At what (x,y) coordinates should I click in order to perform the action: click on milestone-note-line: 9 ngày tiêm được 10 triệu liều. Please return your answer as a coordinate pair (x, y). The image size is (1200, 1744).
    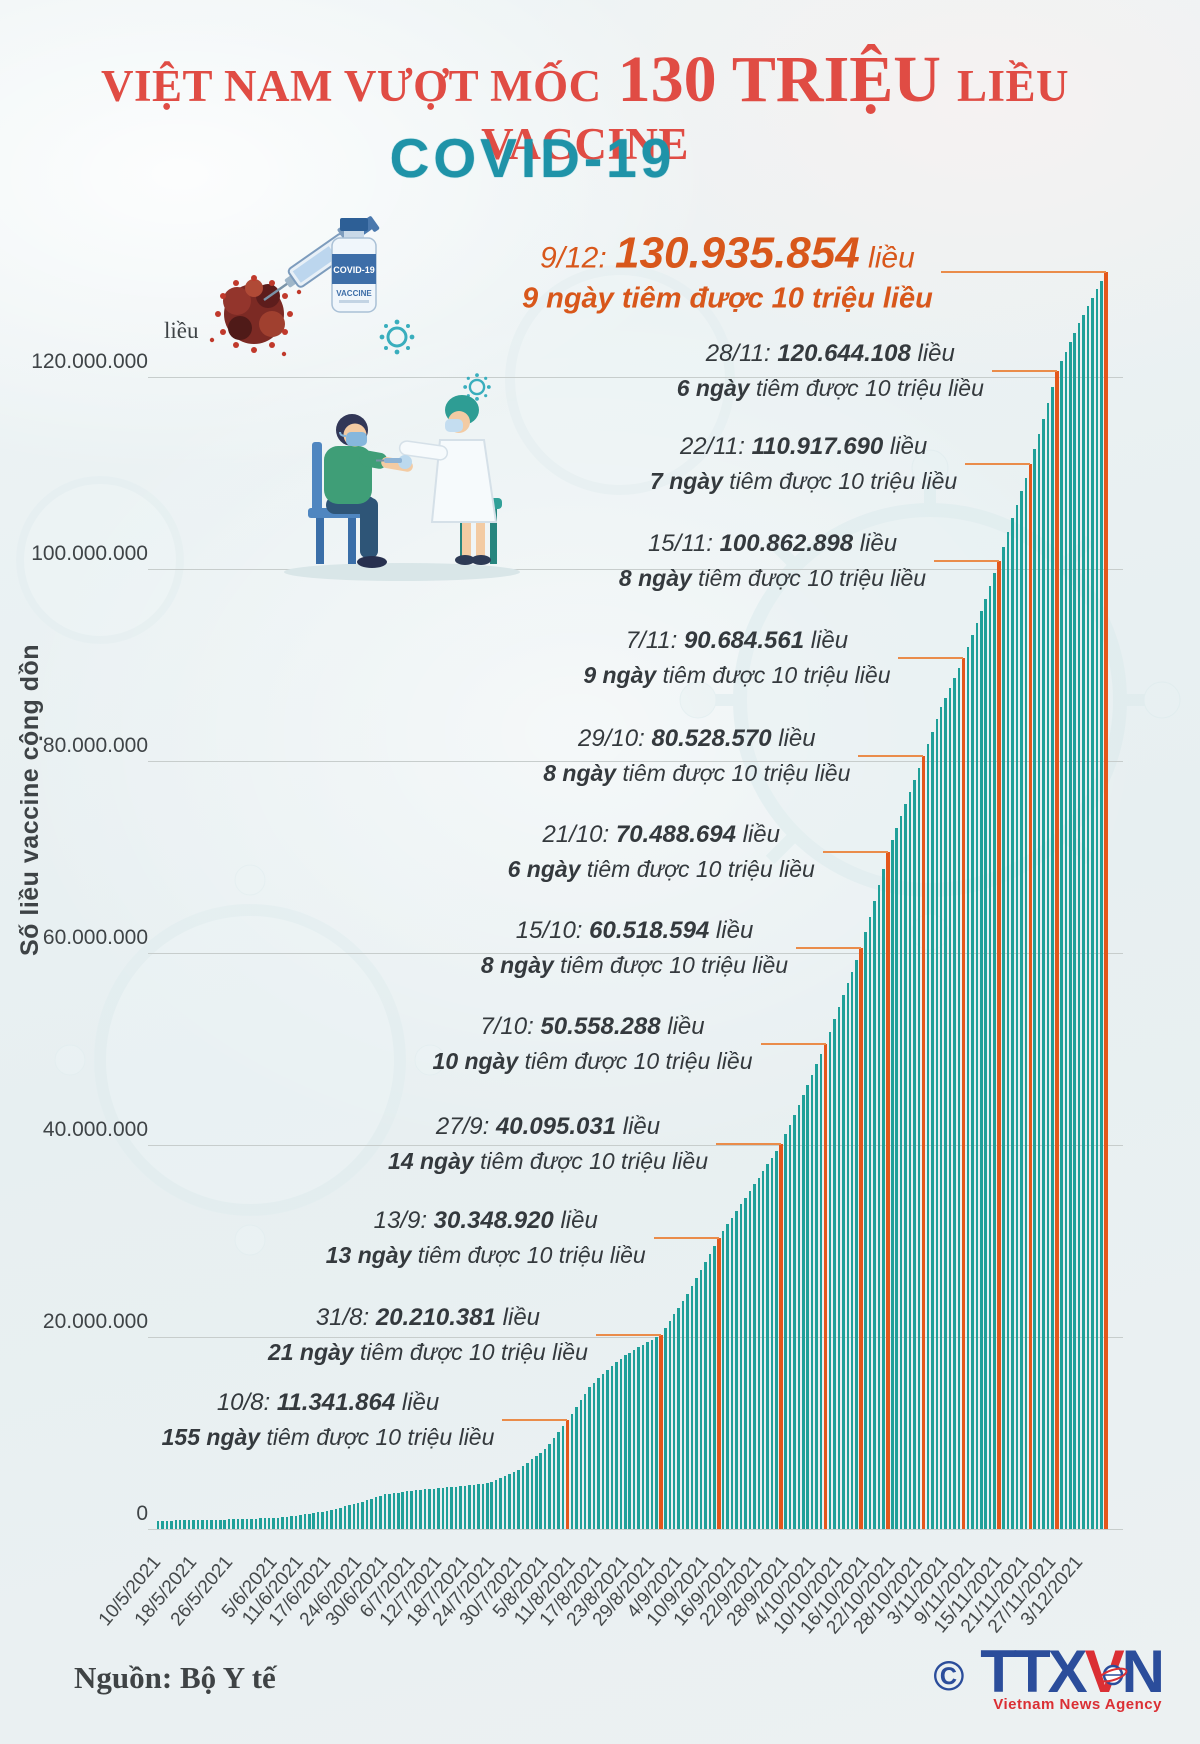
    Looking at the image, I should click on (727, 298).